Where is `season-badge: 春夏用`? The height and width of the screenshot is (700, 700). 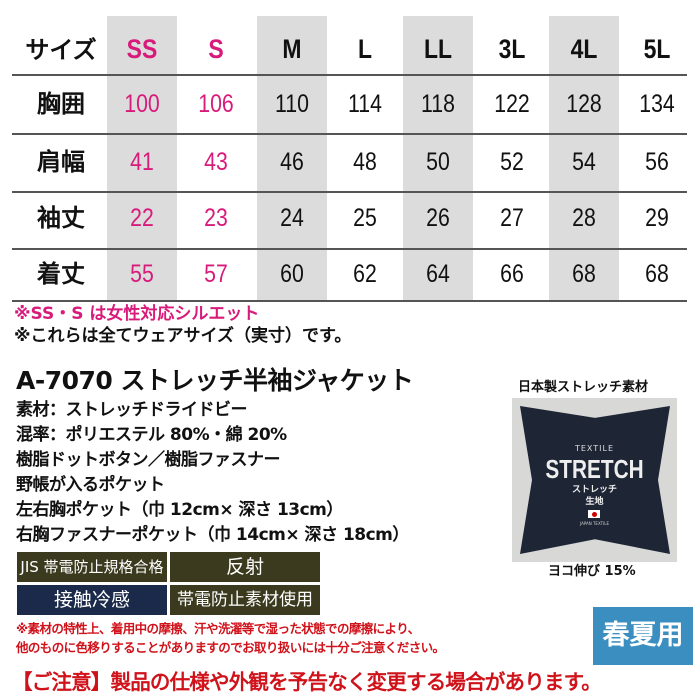 season-badge: 春夏用 is located at coordinates (643, 636).